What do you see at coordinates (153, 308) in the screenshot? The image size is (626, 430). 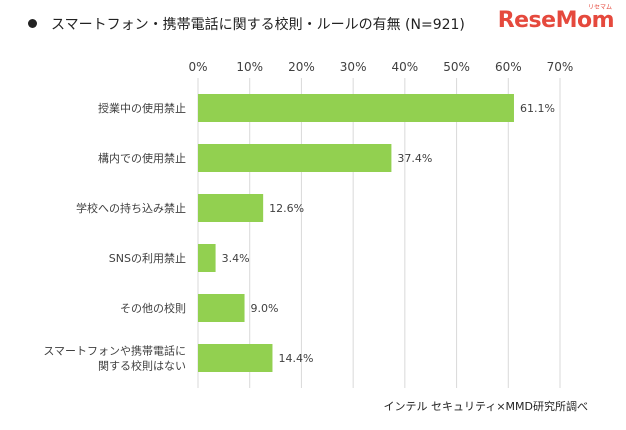 I see `category-label: その他の校則` at bounding box center [153, 308].